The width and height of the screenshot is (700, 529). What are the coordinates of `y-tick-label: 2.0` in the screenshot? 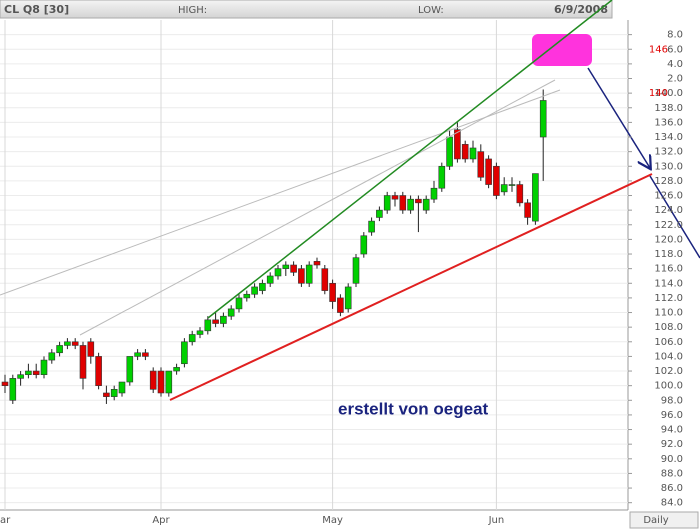 It's located at (675, 79).